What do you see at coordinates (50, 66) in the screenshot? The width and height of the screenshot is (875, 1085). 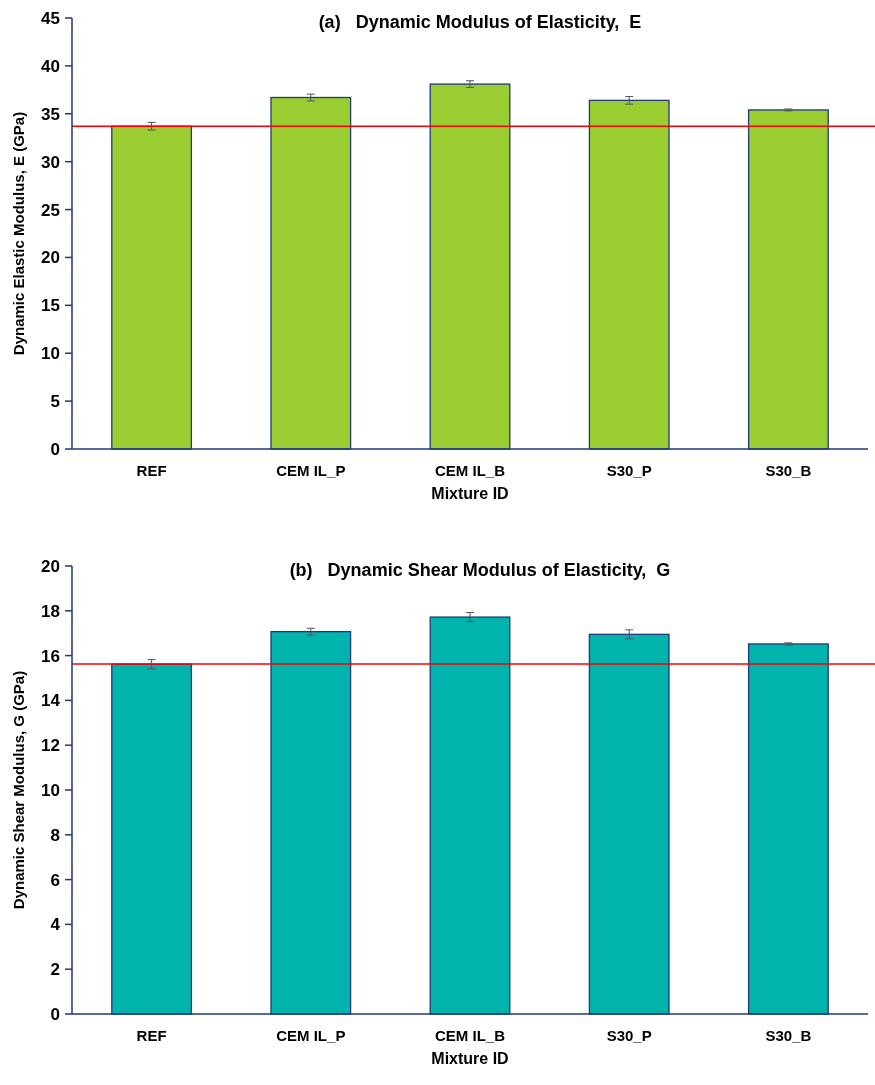 I see `y-tick-label: 40` at bounding box center [50, 66].